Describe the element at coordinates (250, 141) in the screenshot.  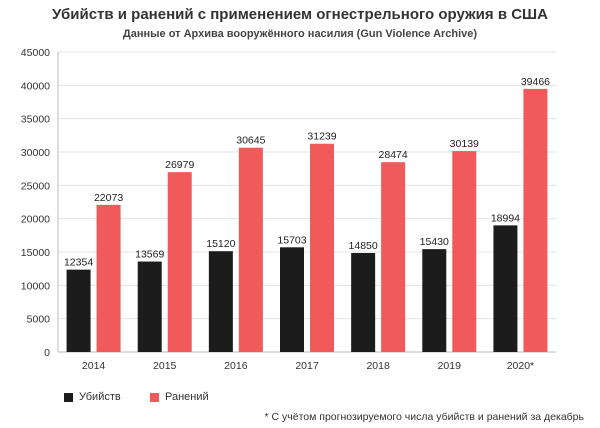
I see `data-label-injured: 30645` at that location.